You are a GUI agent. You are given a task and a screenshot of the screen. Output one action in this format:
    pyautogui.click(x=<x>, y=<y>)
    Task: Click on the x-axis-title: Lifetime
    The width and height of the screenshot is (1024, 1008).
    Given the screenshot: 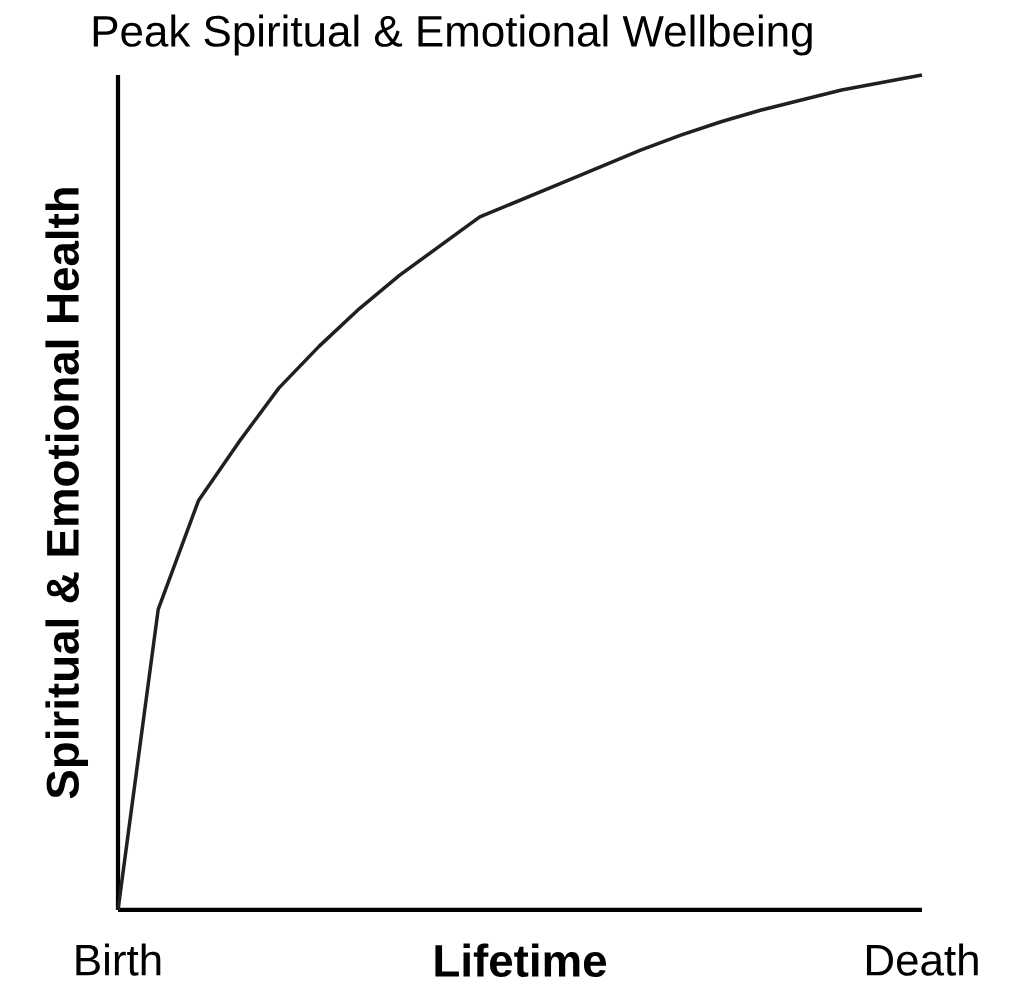 What is the action you would take?
    pyautogui.click(x=521, y=960)
    